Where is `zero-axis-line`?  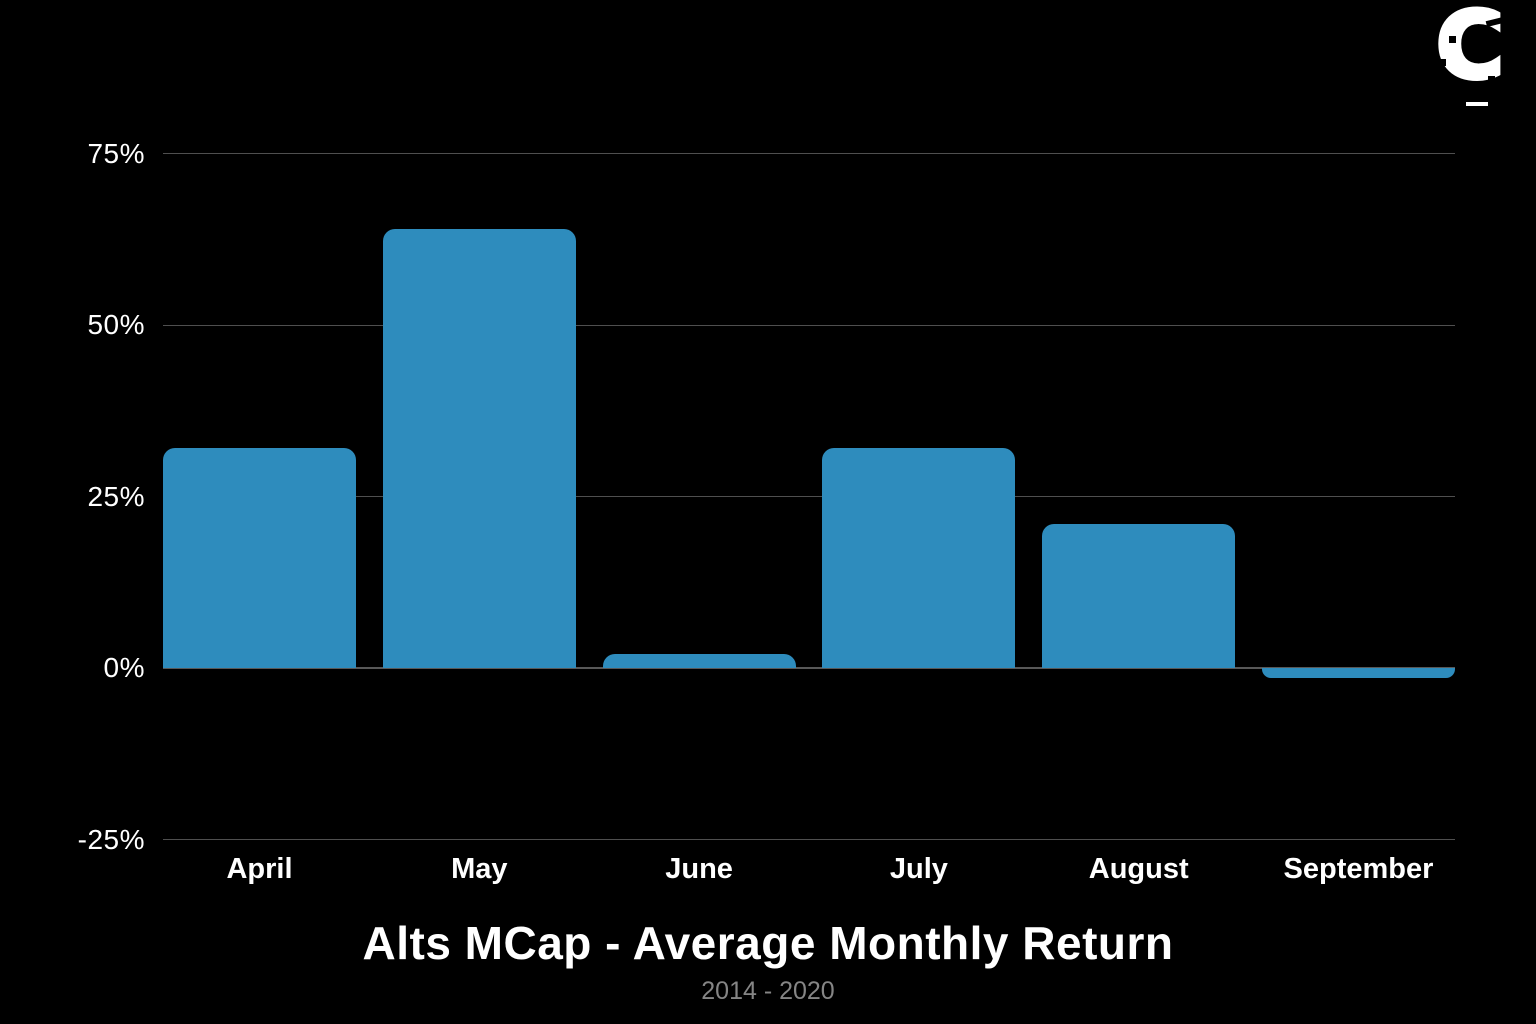
zero-axis-line is located at coordinates (809, 668).